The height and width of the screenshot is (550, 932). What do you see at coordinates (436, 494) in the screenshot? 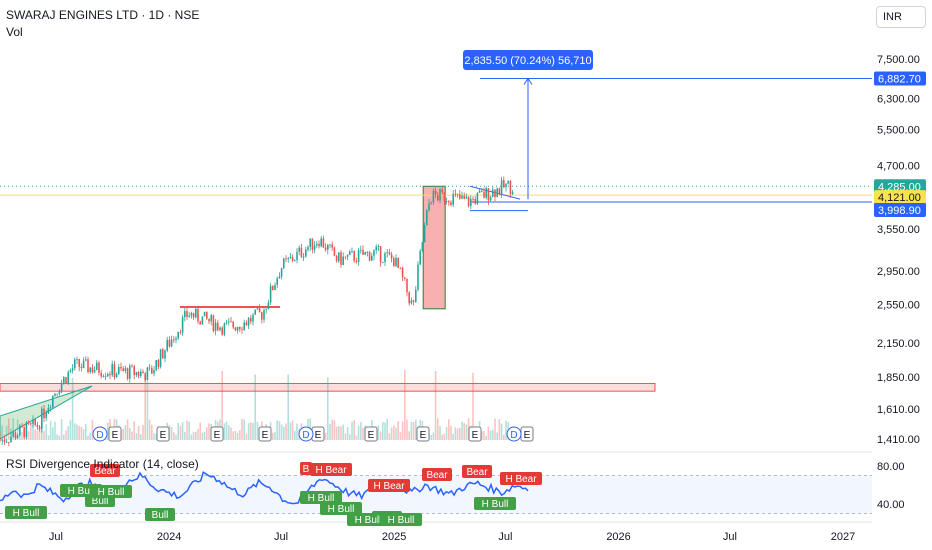
I see `rsi-band` at bounding box center [436, 494].